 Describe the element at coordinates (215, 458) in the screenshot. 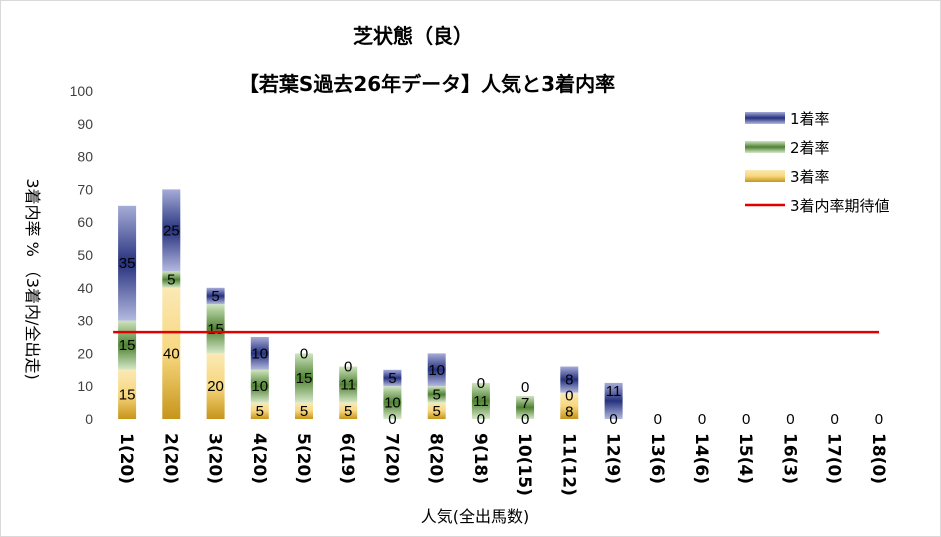

I see `x-tick-label: 3(20)` at that location.